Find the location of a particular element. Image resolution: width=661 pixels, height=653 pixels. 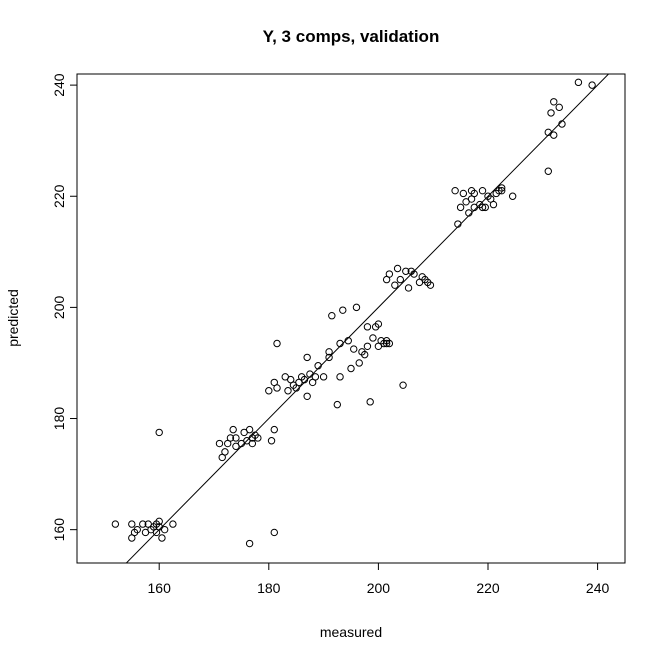

y-tick-label: 240 is located at coordinates (59, 85).